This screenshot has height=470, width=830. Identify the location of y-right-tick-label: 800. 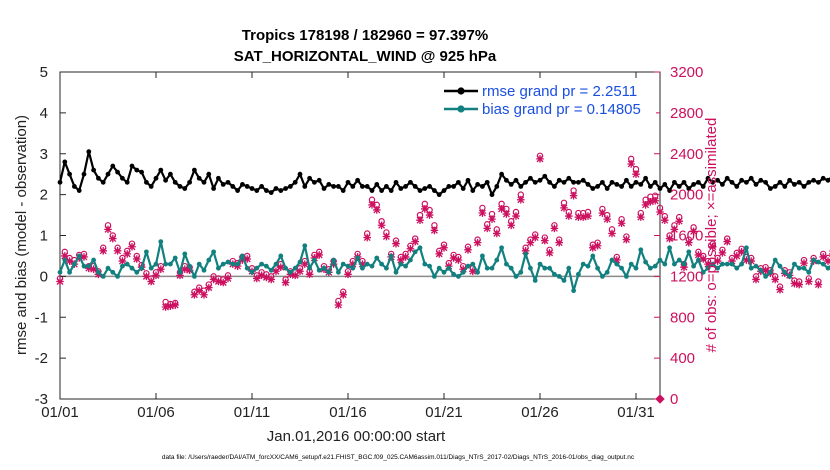
(682, 317).